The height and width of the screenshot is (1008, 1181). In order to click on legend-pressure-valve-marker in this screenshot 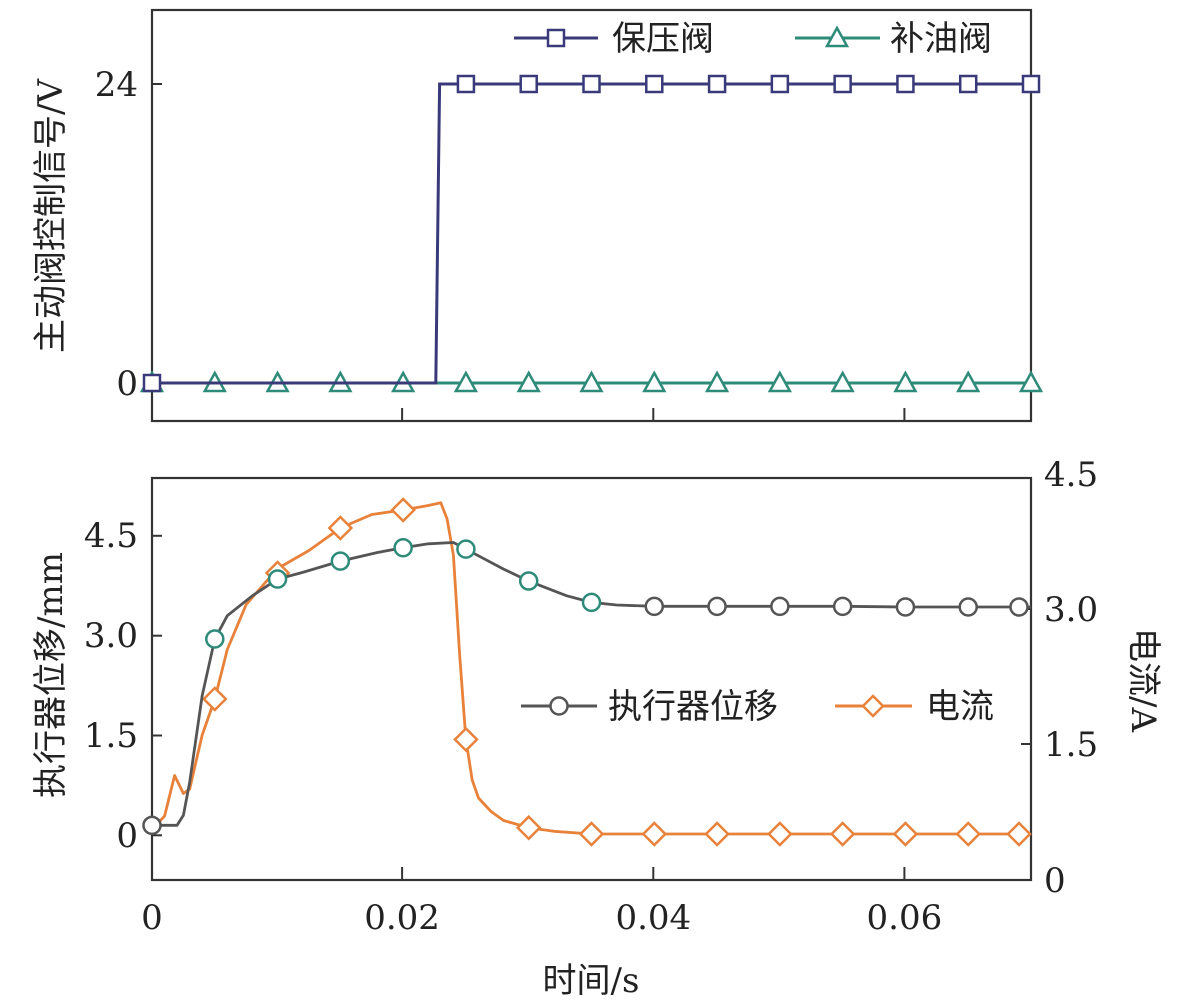, I will do `click(556, 38)`.